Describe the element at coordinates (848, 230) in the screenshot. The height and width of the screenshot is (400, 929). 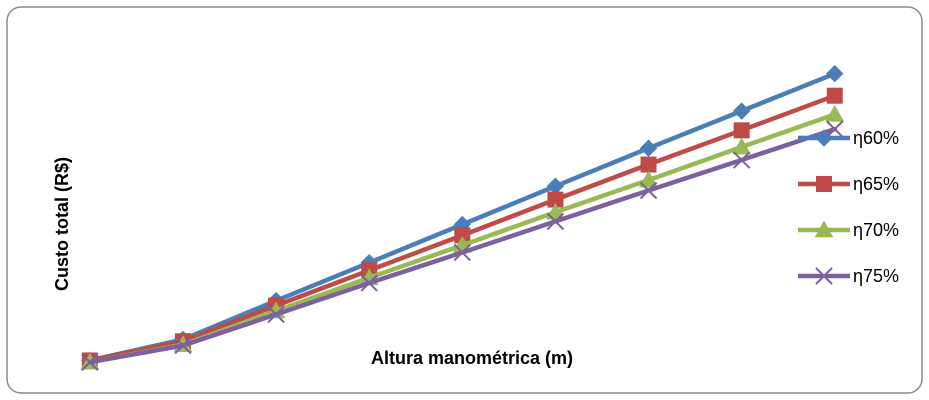
I see `legend-item: η70%` at that location.